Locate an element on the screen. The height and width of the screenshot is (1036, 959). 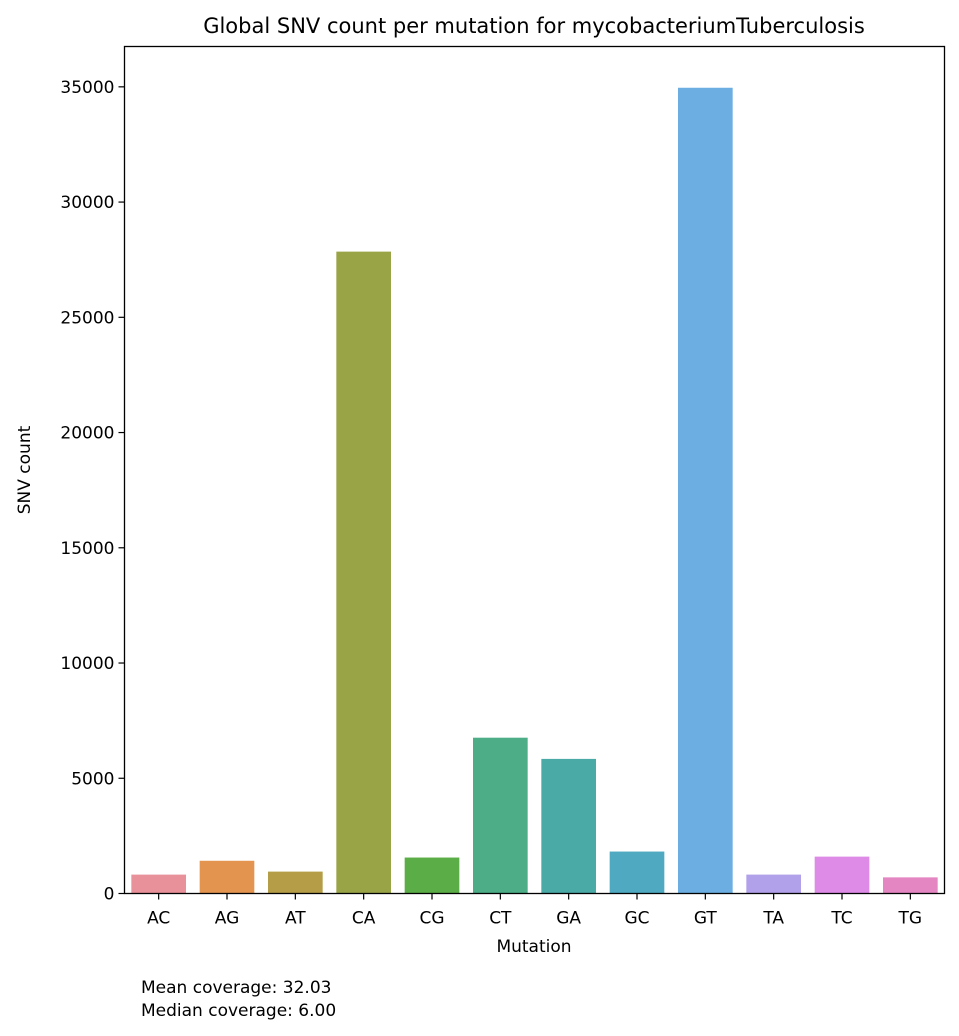
x-axis-ticks: AC AG AT CA CG CT GA GC GT TA TC TG is located at coordinates (535, 911).